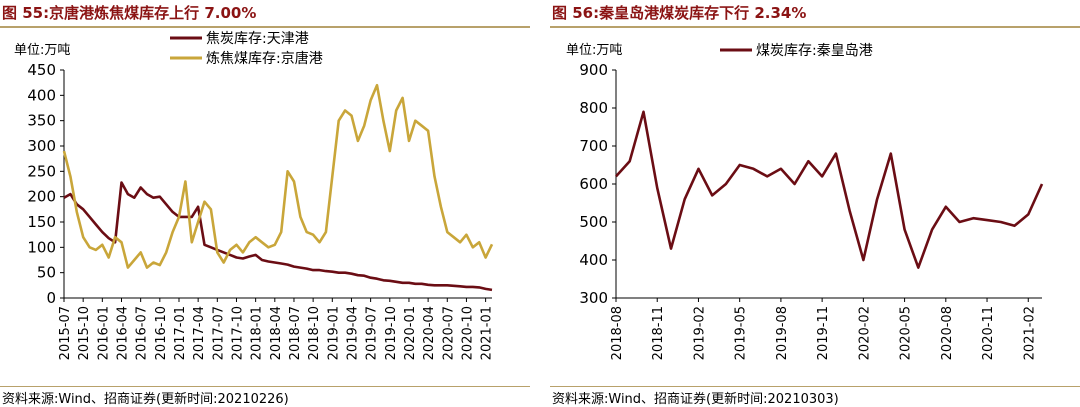 This screenshot has height=407, width=1080. What do you see at coordinates (65, 333) in the screenshot?
I see `x-tick-label: 2015-07` at bounding box center [65, 333].